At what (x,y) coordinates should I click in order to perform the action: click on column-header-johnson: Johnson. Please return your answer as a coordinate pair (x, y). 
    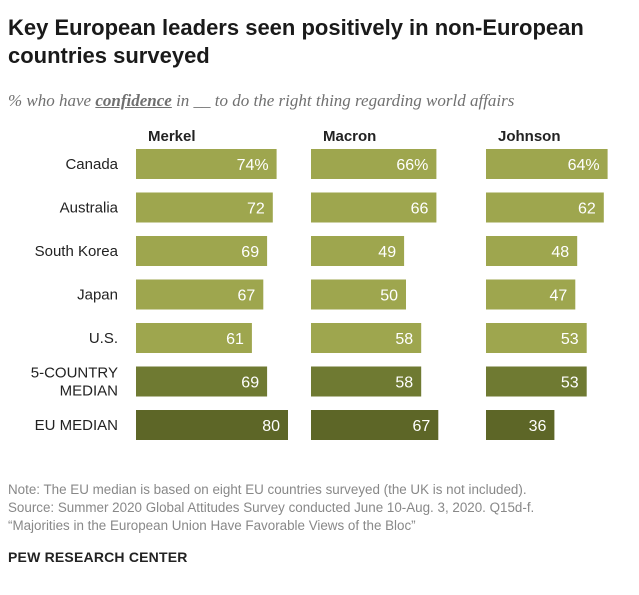
    Looking at the image, I should click on (529, 136).